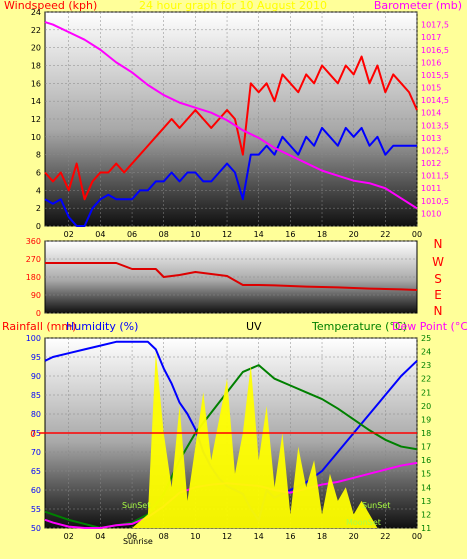 This screenshot has width=467, height=559. What do you see at coordinates (290, 536) in the screenshot?
I see `x-tick-label: 16` at bounding box center [290, 536].